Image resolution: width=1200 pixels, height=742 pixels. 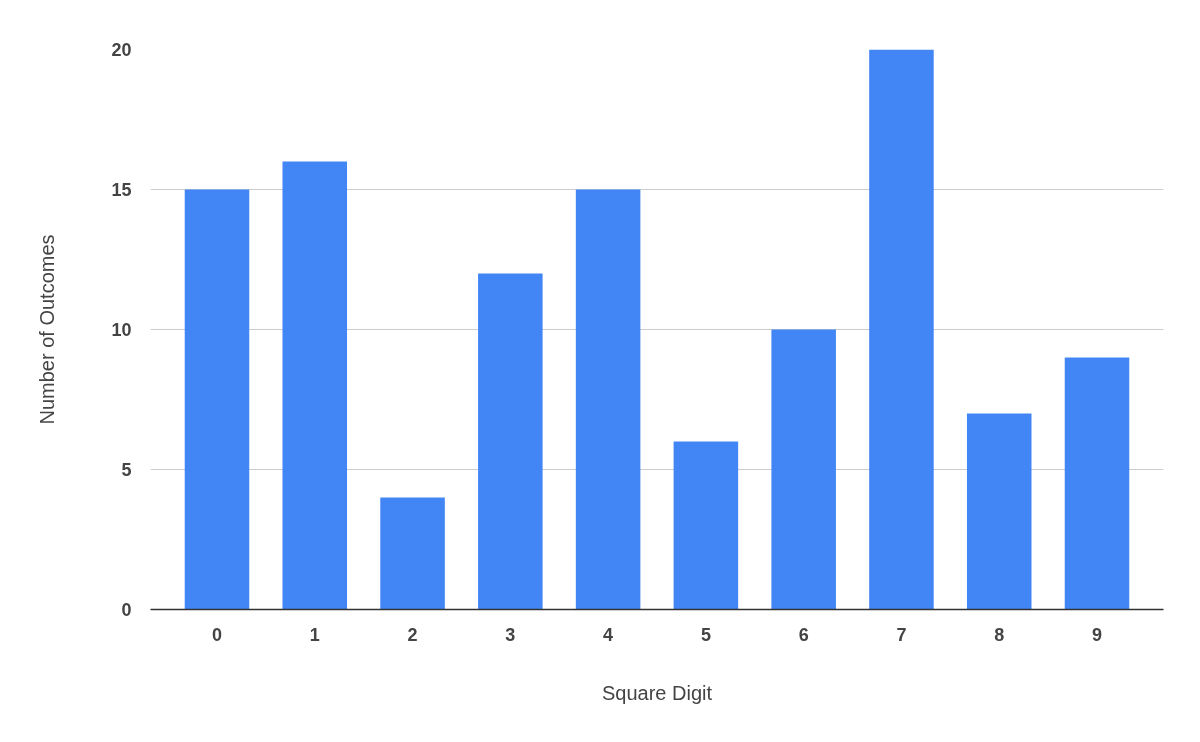 I want to click on y-tick-label: 0, so click(x=126, y=610).